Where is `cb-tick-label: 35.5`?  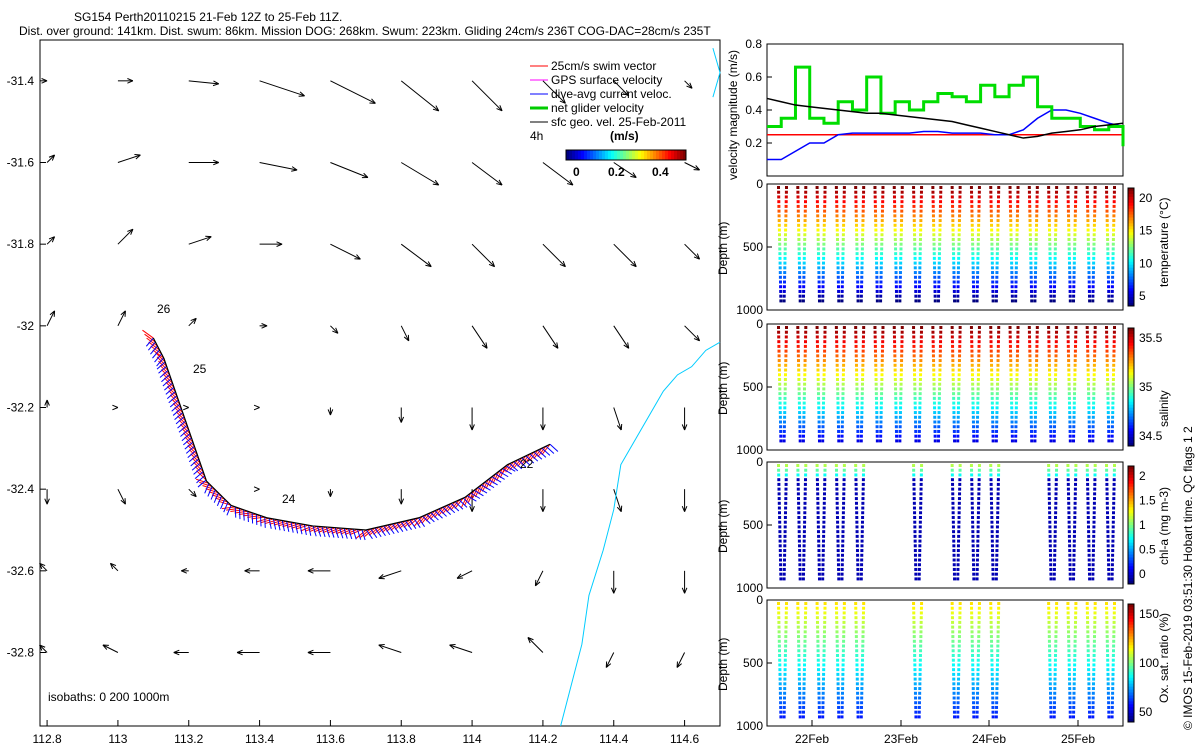 cb-tick-label: 35.5 is located at coordinates (1151, 338).